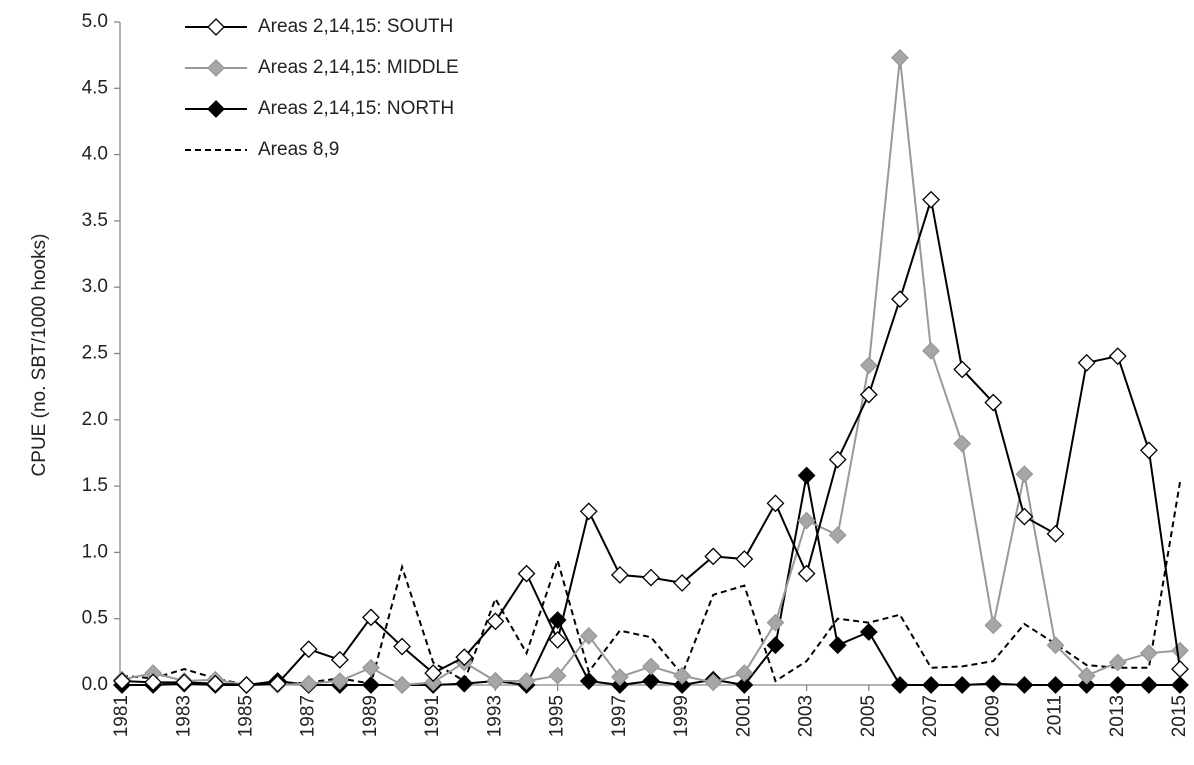 The width and height of the screenshot is (1194, 765). What do you see at coordinates (298, 149) in the screenshot?
I see `legend-label: Areas 8,9` at bounding box center [298, 149].